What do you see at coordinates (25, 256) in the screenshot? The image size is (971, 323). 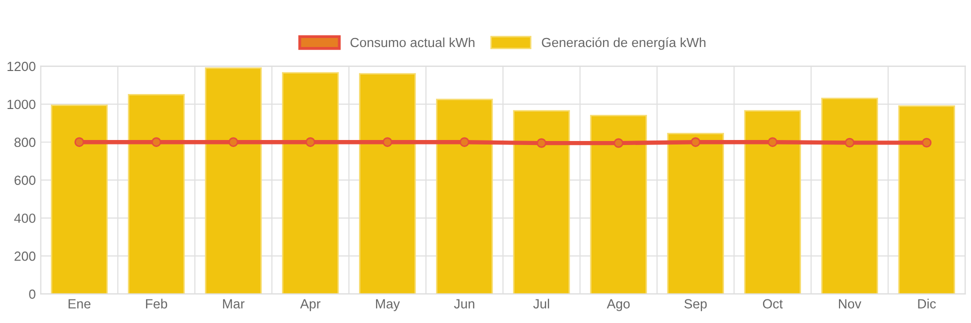 I see `y-tick-label: 200` at bounding box center [25, 256].